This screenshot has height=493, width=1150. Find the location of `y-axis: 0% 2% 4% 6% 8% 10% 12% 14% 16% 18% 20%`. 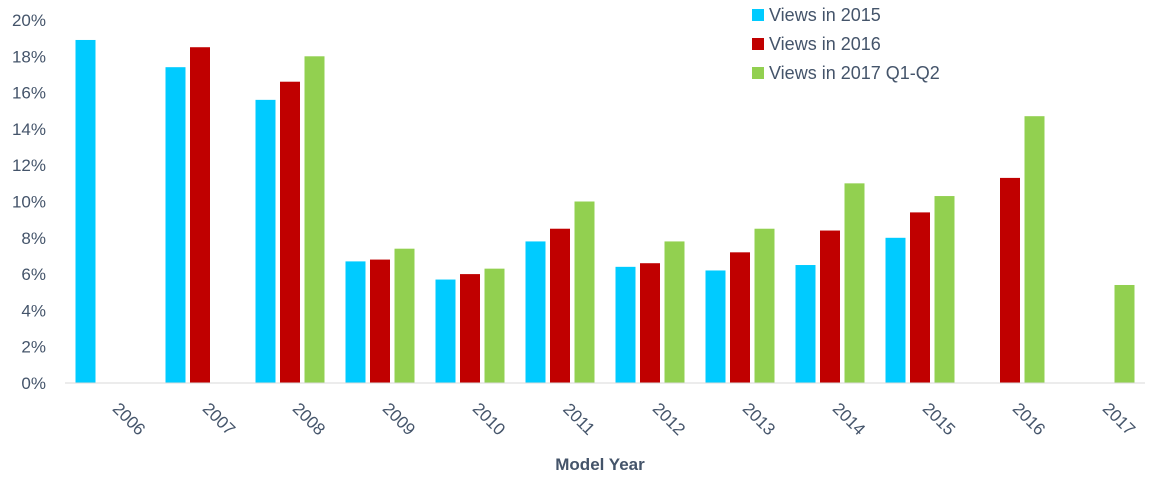

y-axis: 0% 2% 4% 6% 8% 10% 12% 14% 16% 18% 20% is located at coordinates (29, 202).